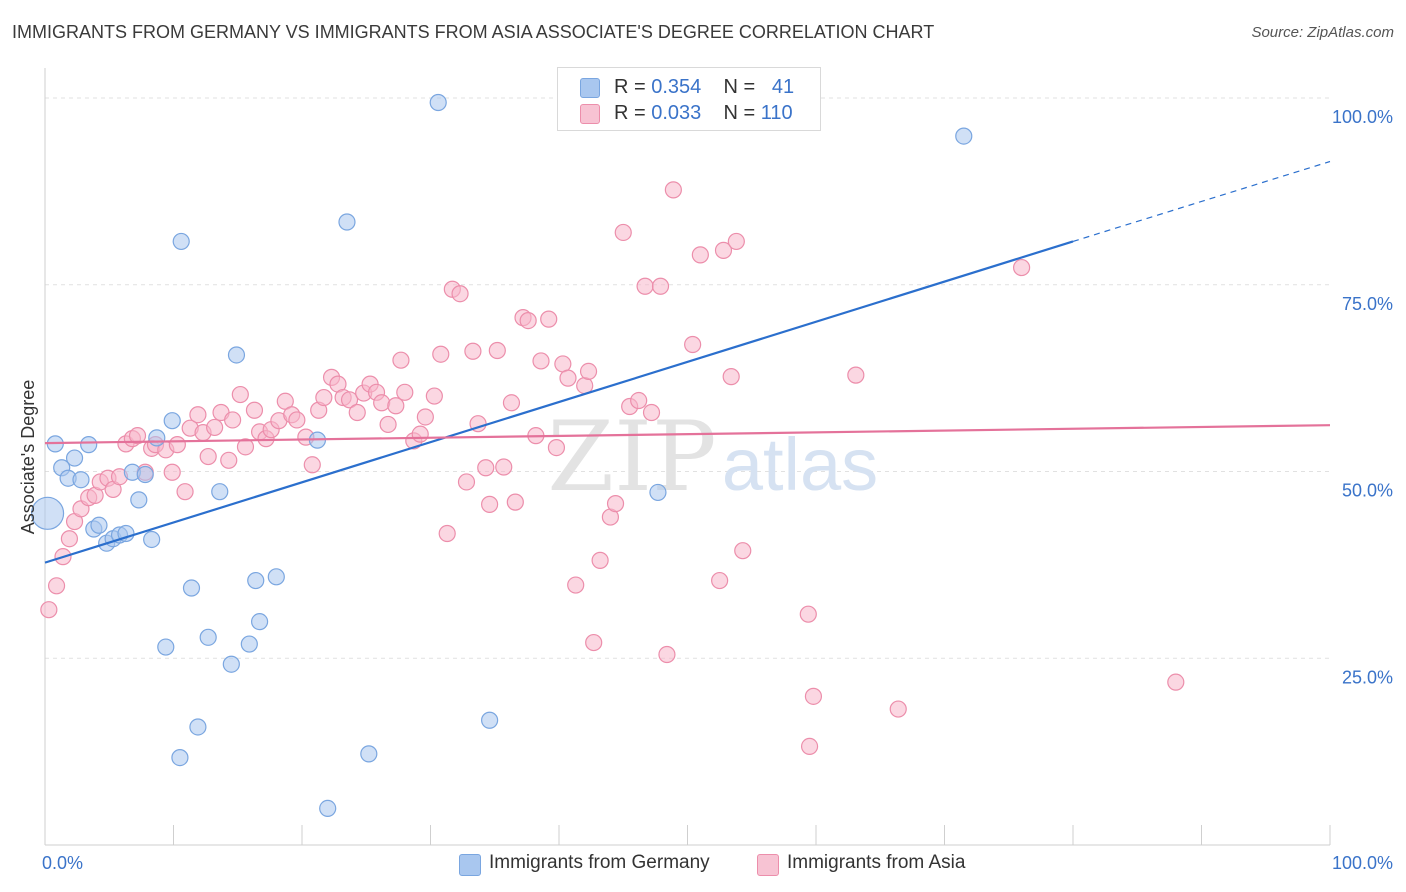 The width and height of the screenshot is (1406, 892). What do you see at coordinates (470, 865) in the screenshot?
I see `bottom-legend-swatch-germany` at bounding box center [470, 865].